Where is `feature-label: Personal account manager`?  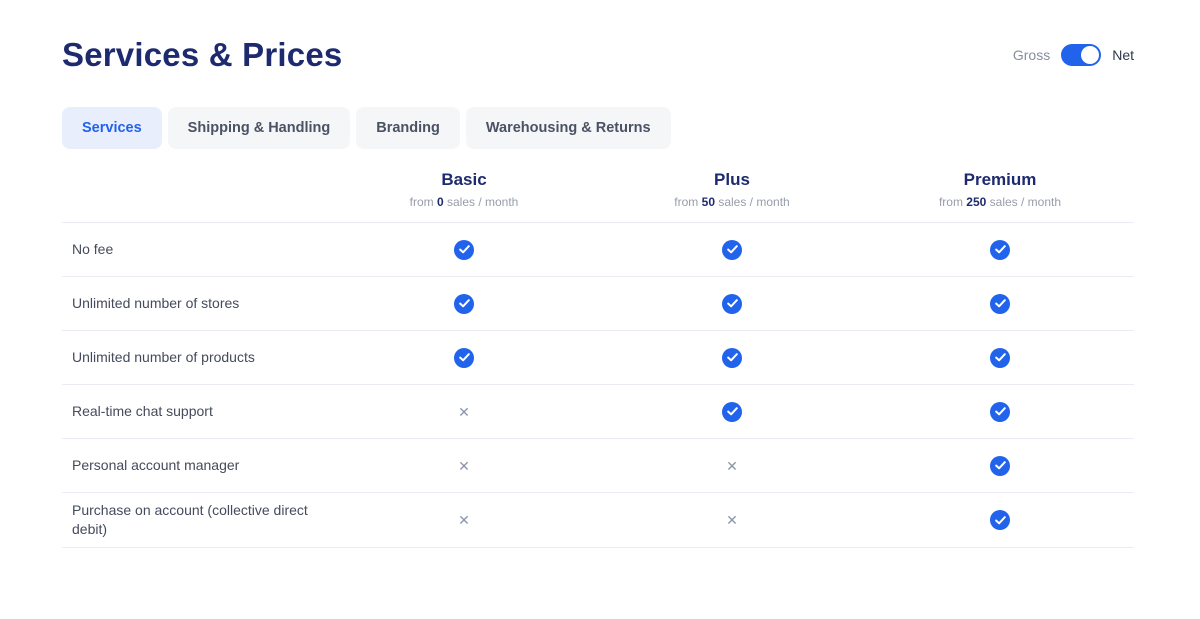
feature-label: Personal account manager is located at coordinates (156, 465).